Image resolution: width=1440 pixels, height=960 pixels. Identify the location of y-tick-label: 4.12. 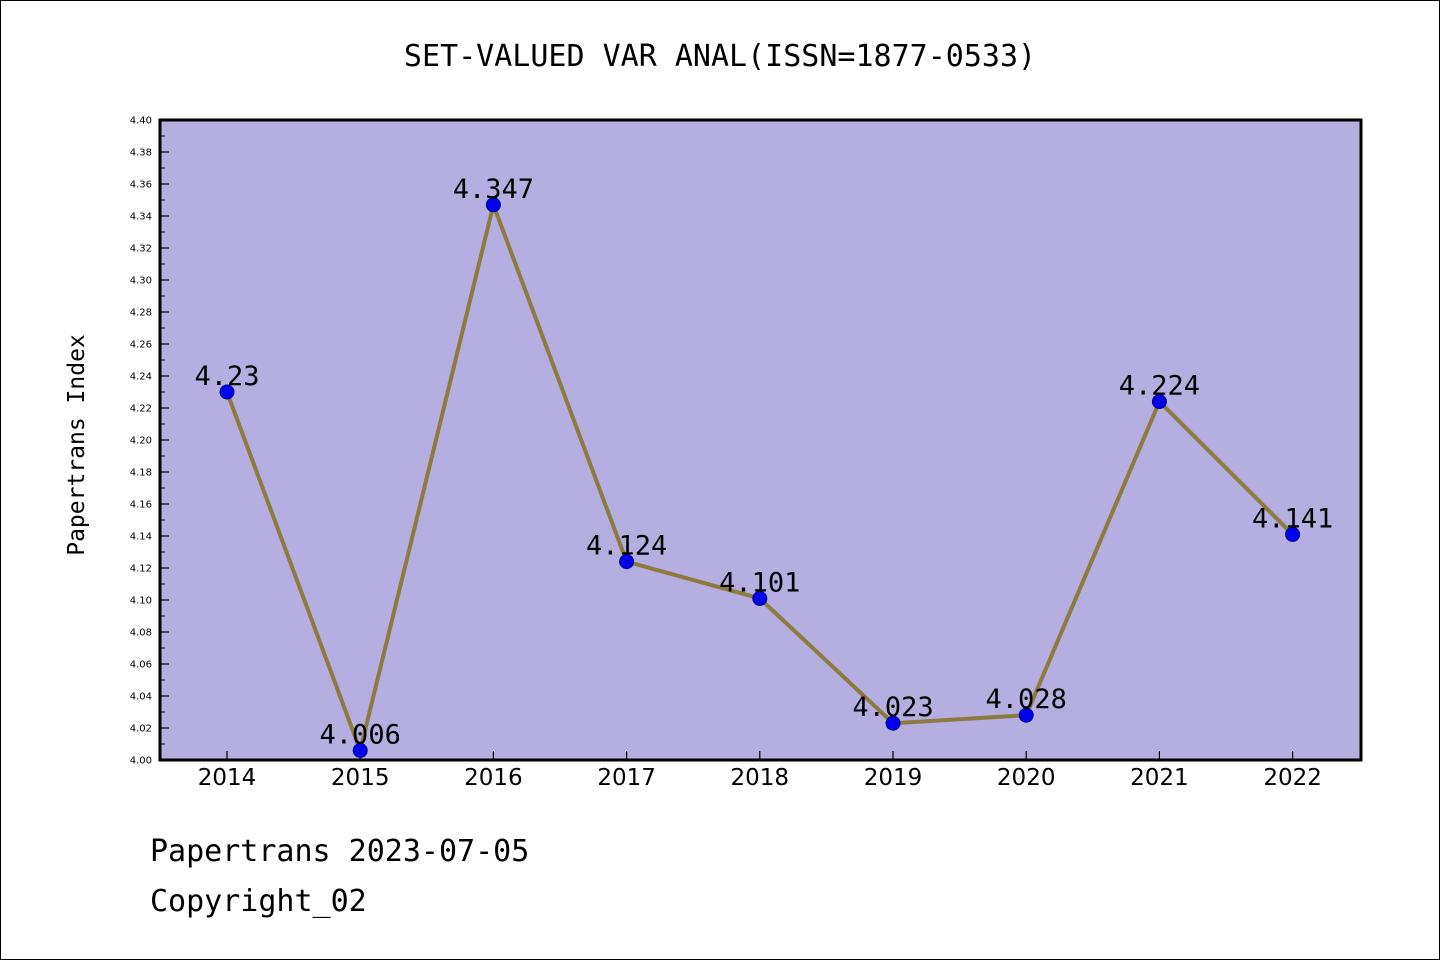
(141, 569).